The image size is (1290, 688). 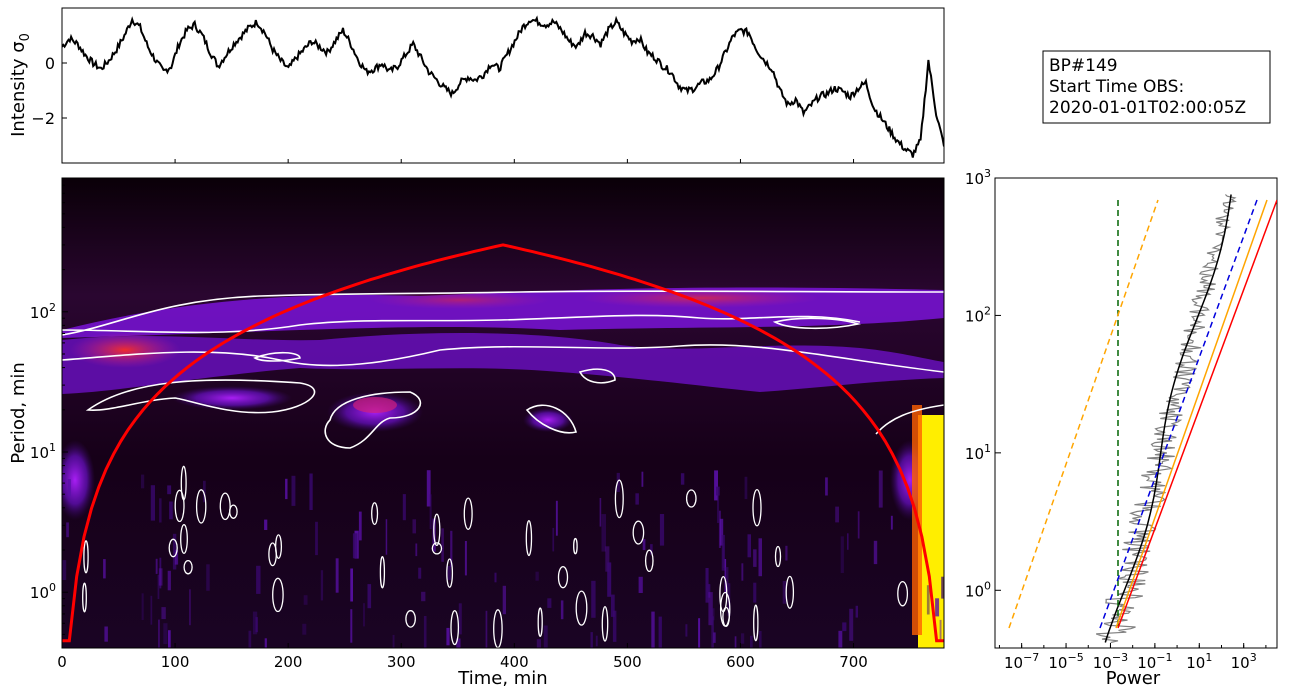 What do you see at coordinates (18, 413) in the screenshot?
I see `wavelet-ylabel: Period, min` at bounding box center [18, 413].